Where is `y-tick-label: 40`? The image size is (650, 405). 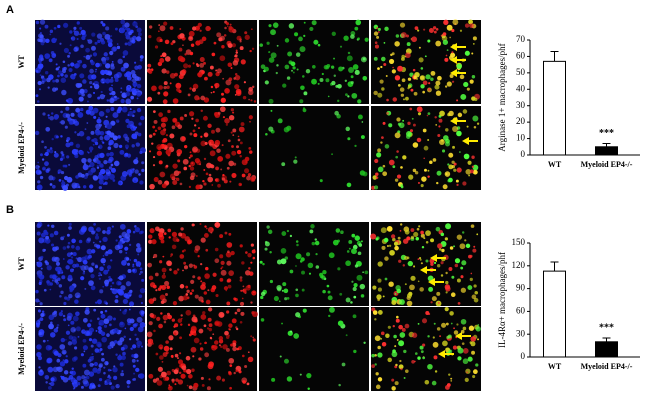
y-tick-label: 40 is located at coordinates (521, 88).